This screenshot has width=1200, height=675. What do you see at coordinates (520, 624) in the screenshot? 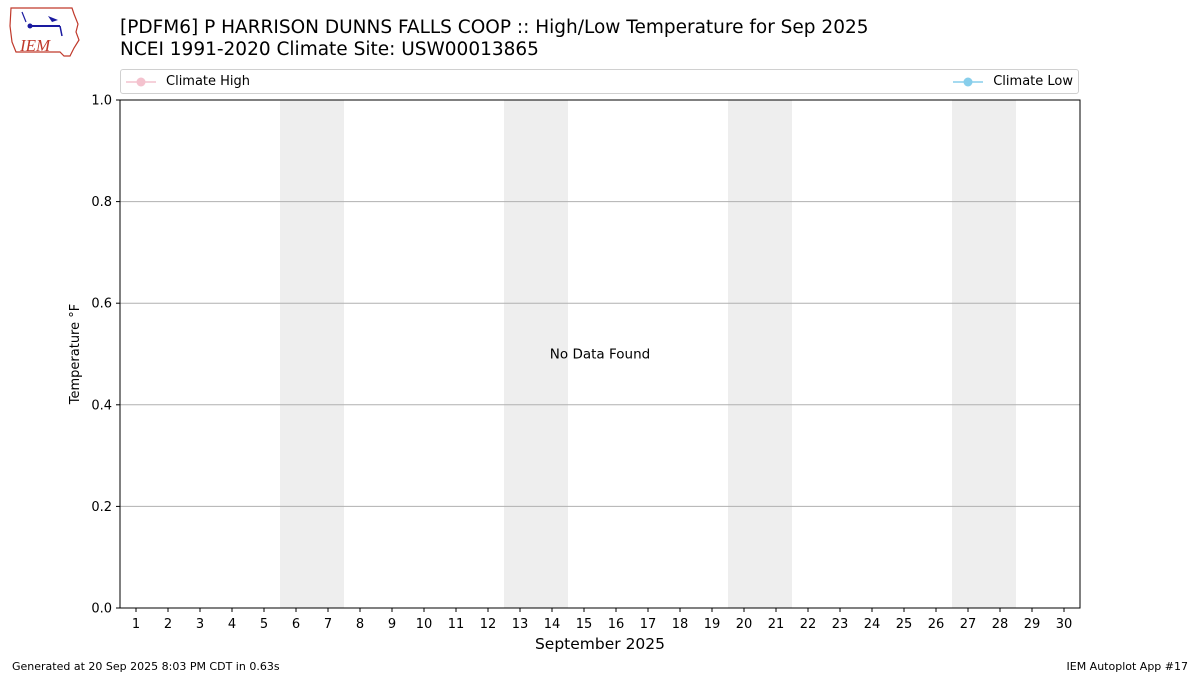
I see `x-tick-label: 13` at bounding box center [520, 624].